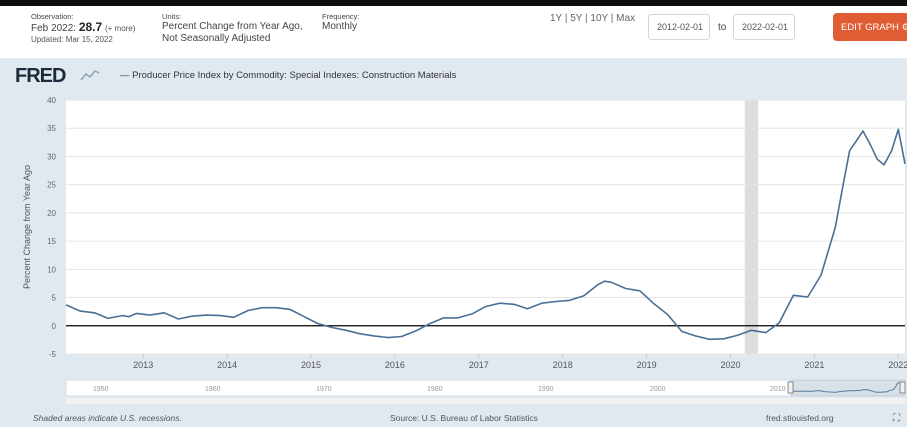 This screenshot has height=427, width=907. I want to click on start-date-input: 2012-02-01, so click(679, 27).